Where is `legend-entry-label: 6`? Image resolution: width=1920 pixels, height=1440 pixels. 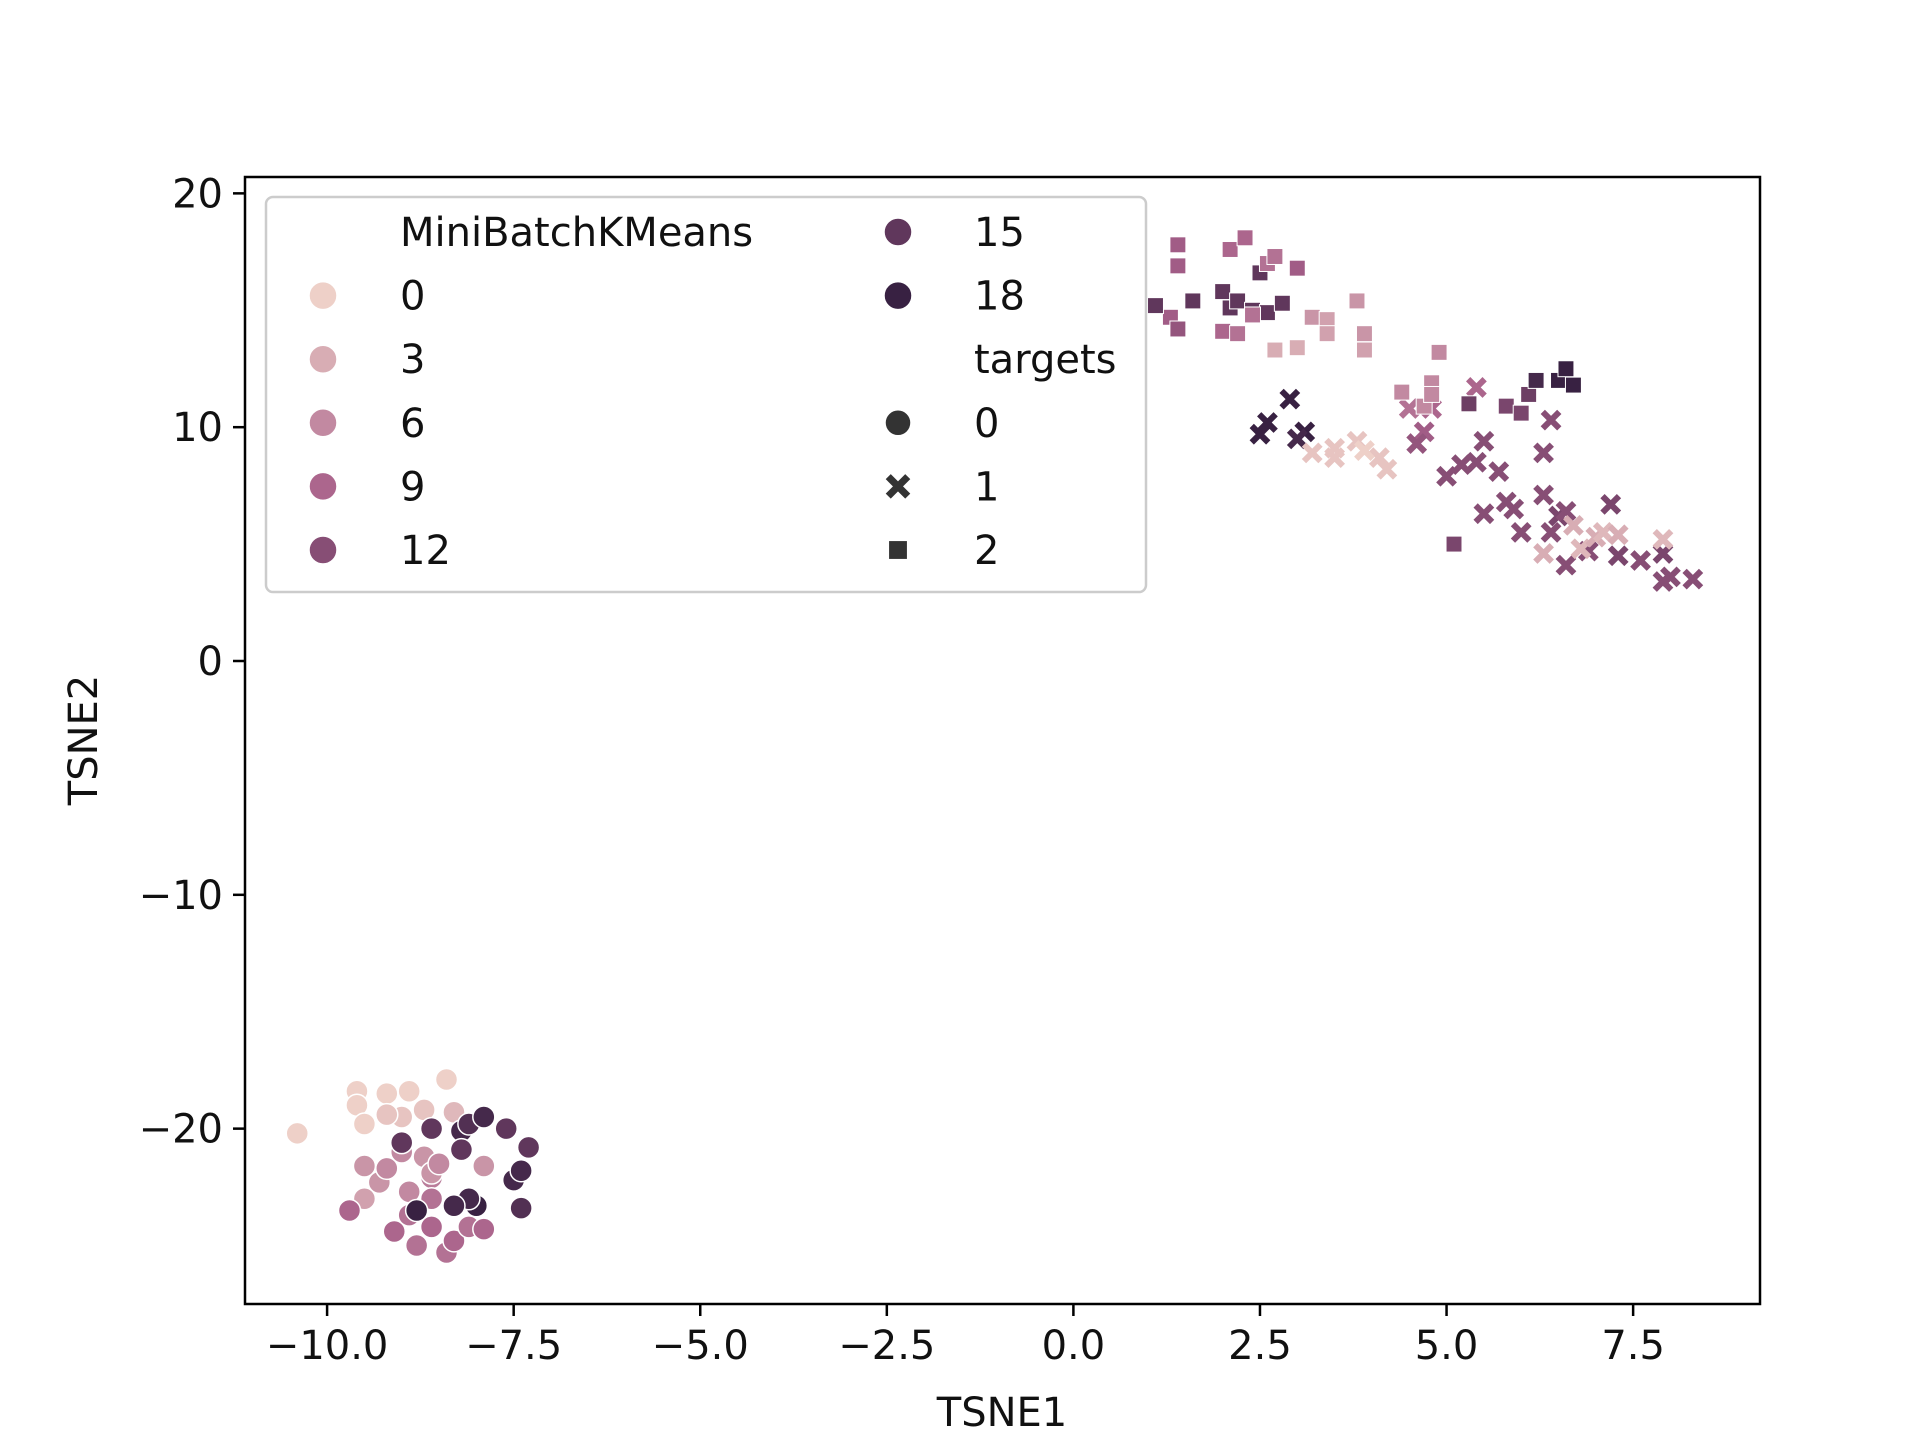
legend-entry-label: 6 is located at coordinates (412, 424).